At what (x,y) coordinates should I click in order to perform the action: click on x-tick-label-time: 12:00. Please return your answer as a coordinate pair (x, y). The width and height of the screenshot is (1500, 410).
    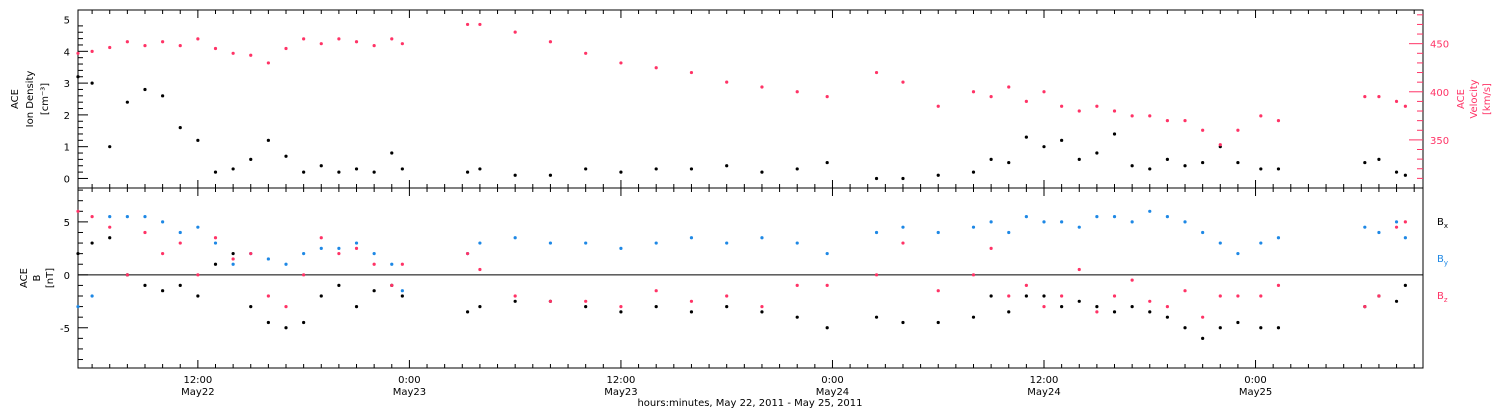
    Looking at the image, I should click on (621, 380).